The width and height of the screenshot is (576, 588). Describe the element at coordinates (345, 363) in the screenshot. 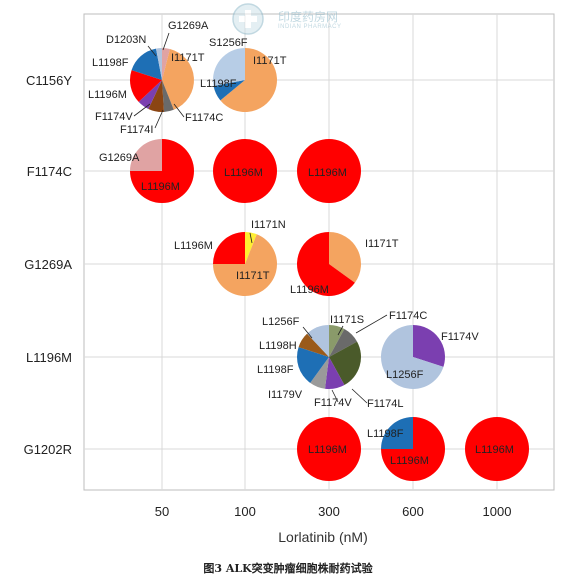

I see `pie-slice-F1174L` at that location.